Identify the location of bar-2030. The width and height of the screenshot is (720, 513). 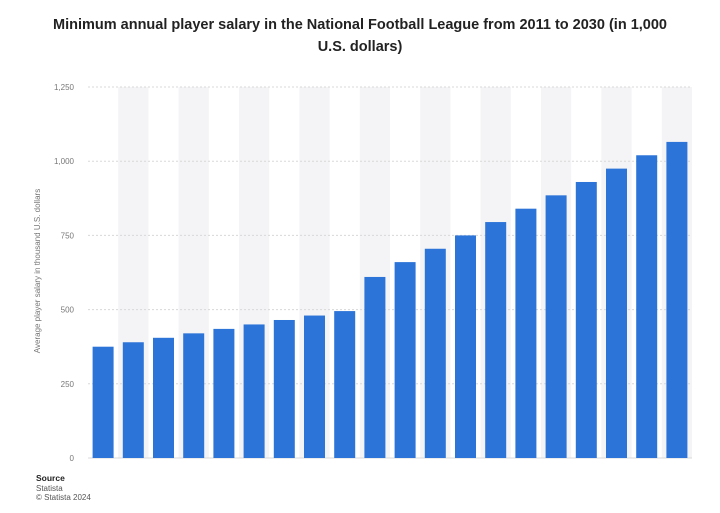
(677, 299).